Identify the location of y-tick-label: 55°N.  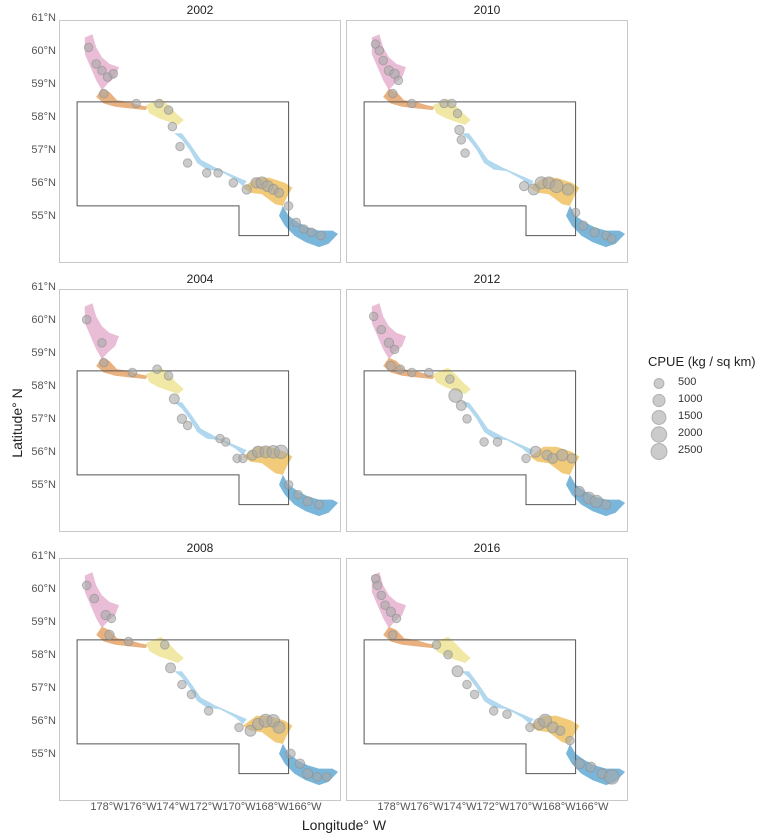
(43, 485).